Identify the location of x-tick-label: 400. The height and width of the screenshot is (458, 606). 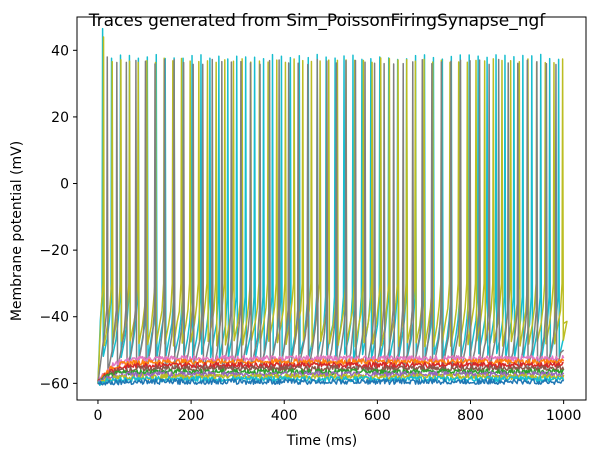
(284, 416).